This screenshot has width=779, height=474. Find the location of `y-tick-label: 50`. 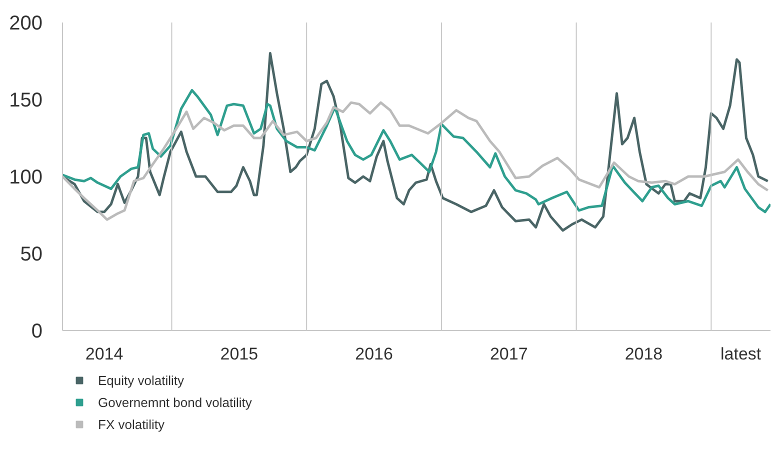

y-tick-label: 50 is located at coordinates (31, 255).